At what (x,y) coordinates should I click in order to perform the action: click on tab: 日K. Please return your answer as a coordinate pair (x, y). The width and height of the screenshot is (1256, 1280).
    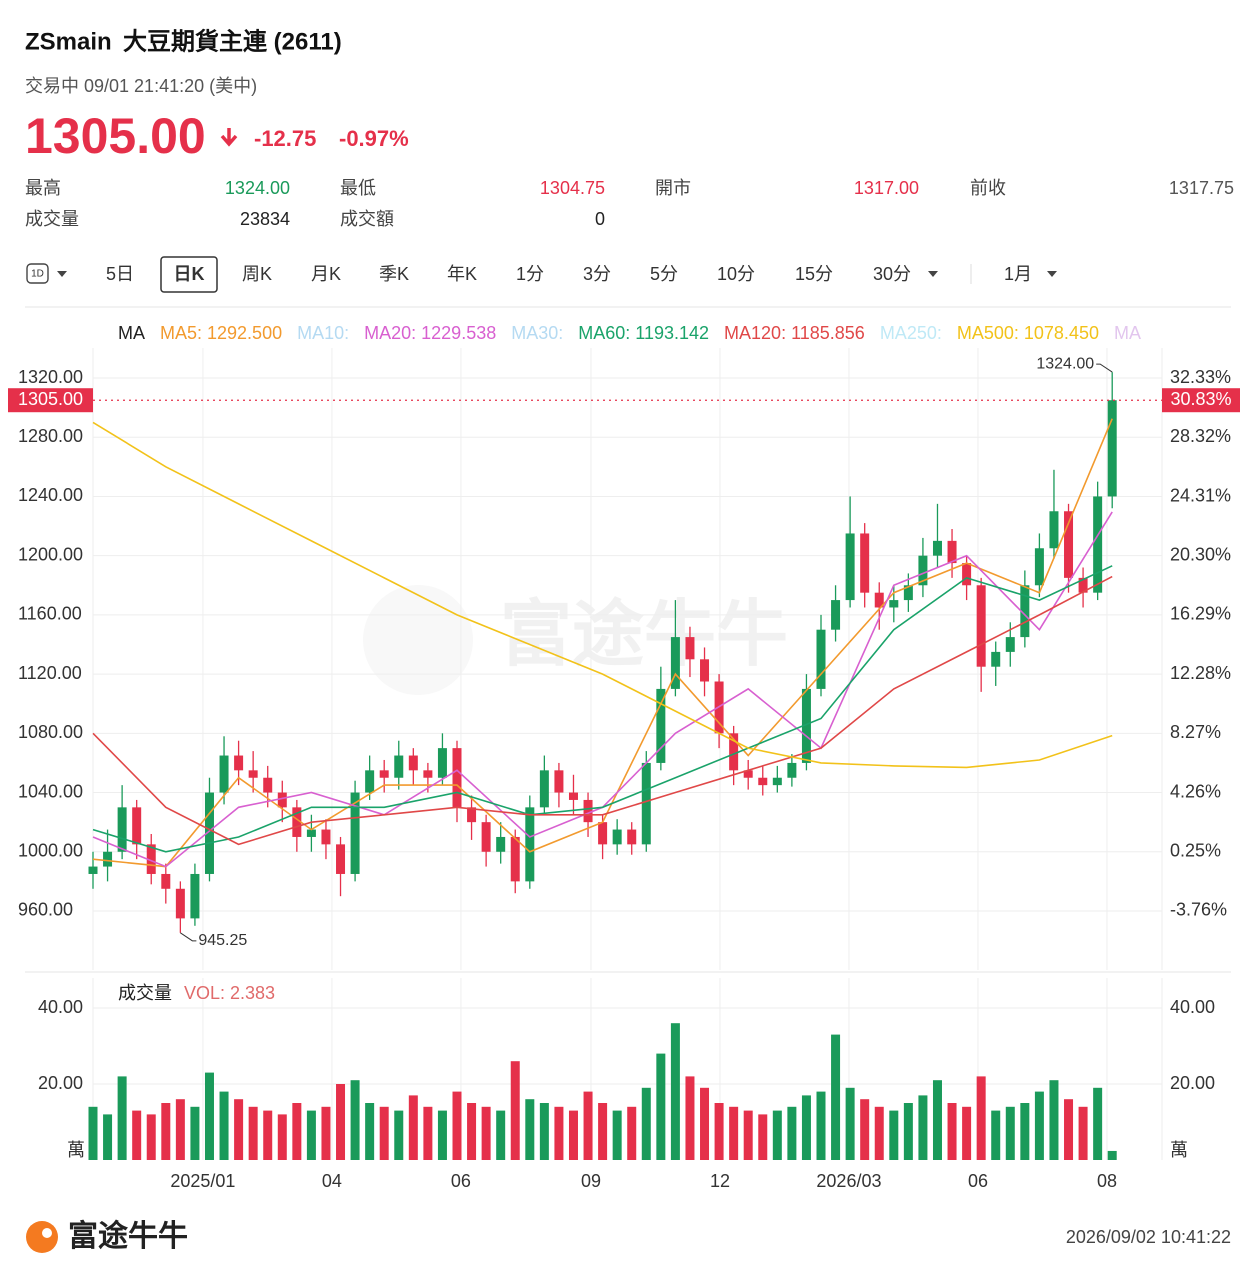
    Looking at the image, I should click on (189, 274).